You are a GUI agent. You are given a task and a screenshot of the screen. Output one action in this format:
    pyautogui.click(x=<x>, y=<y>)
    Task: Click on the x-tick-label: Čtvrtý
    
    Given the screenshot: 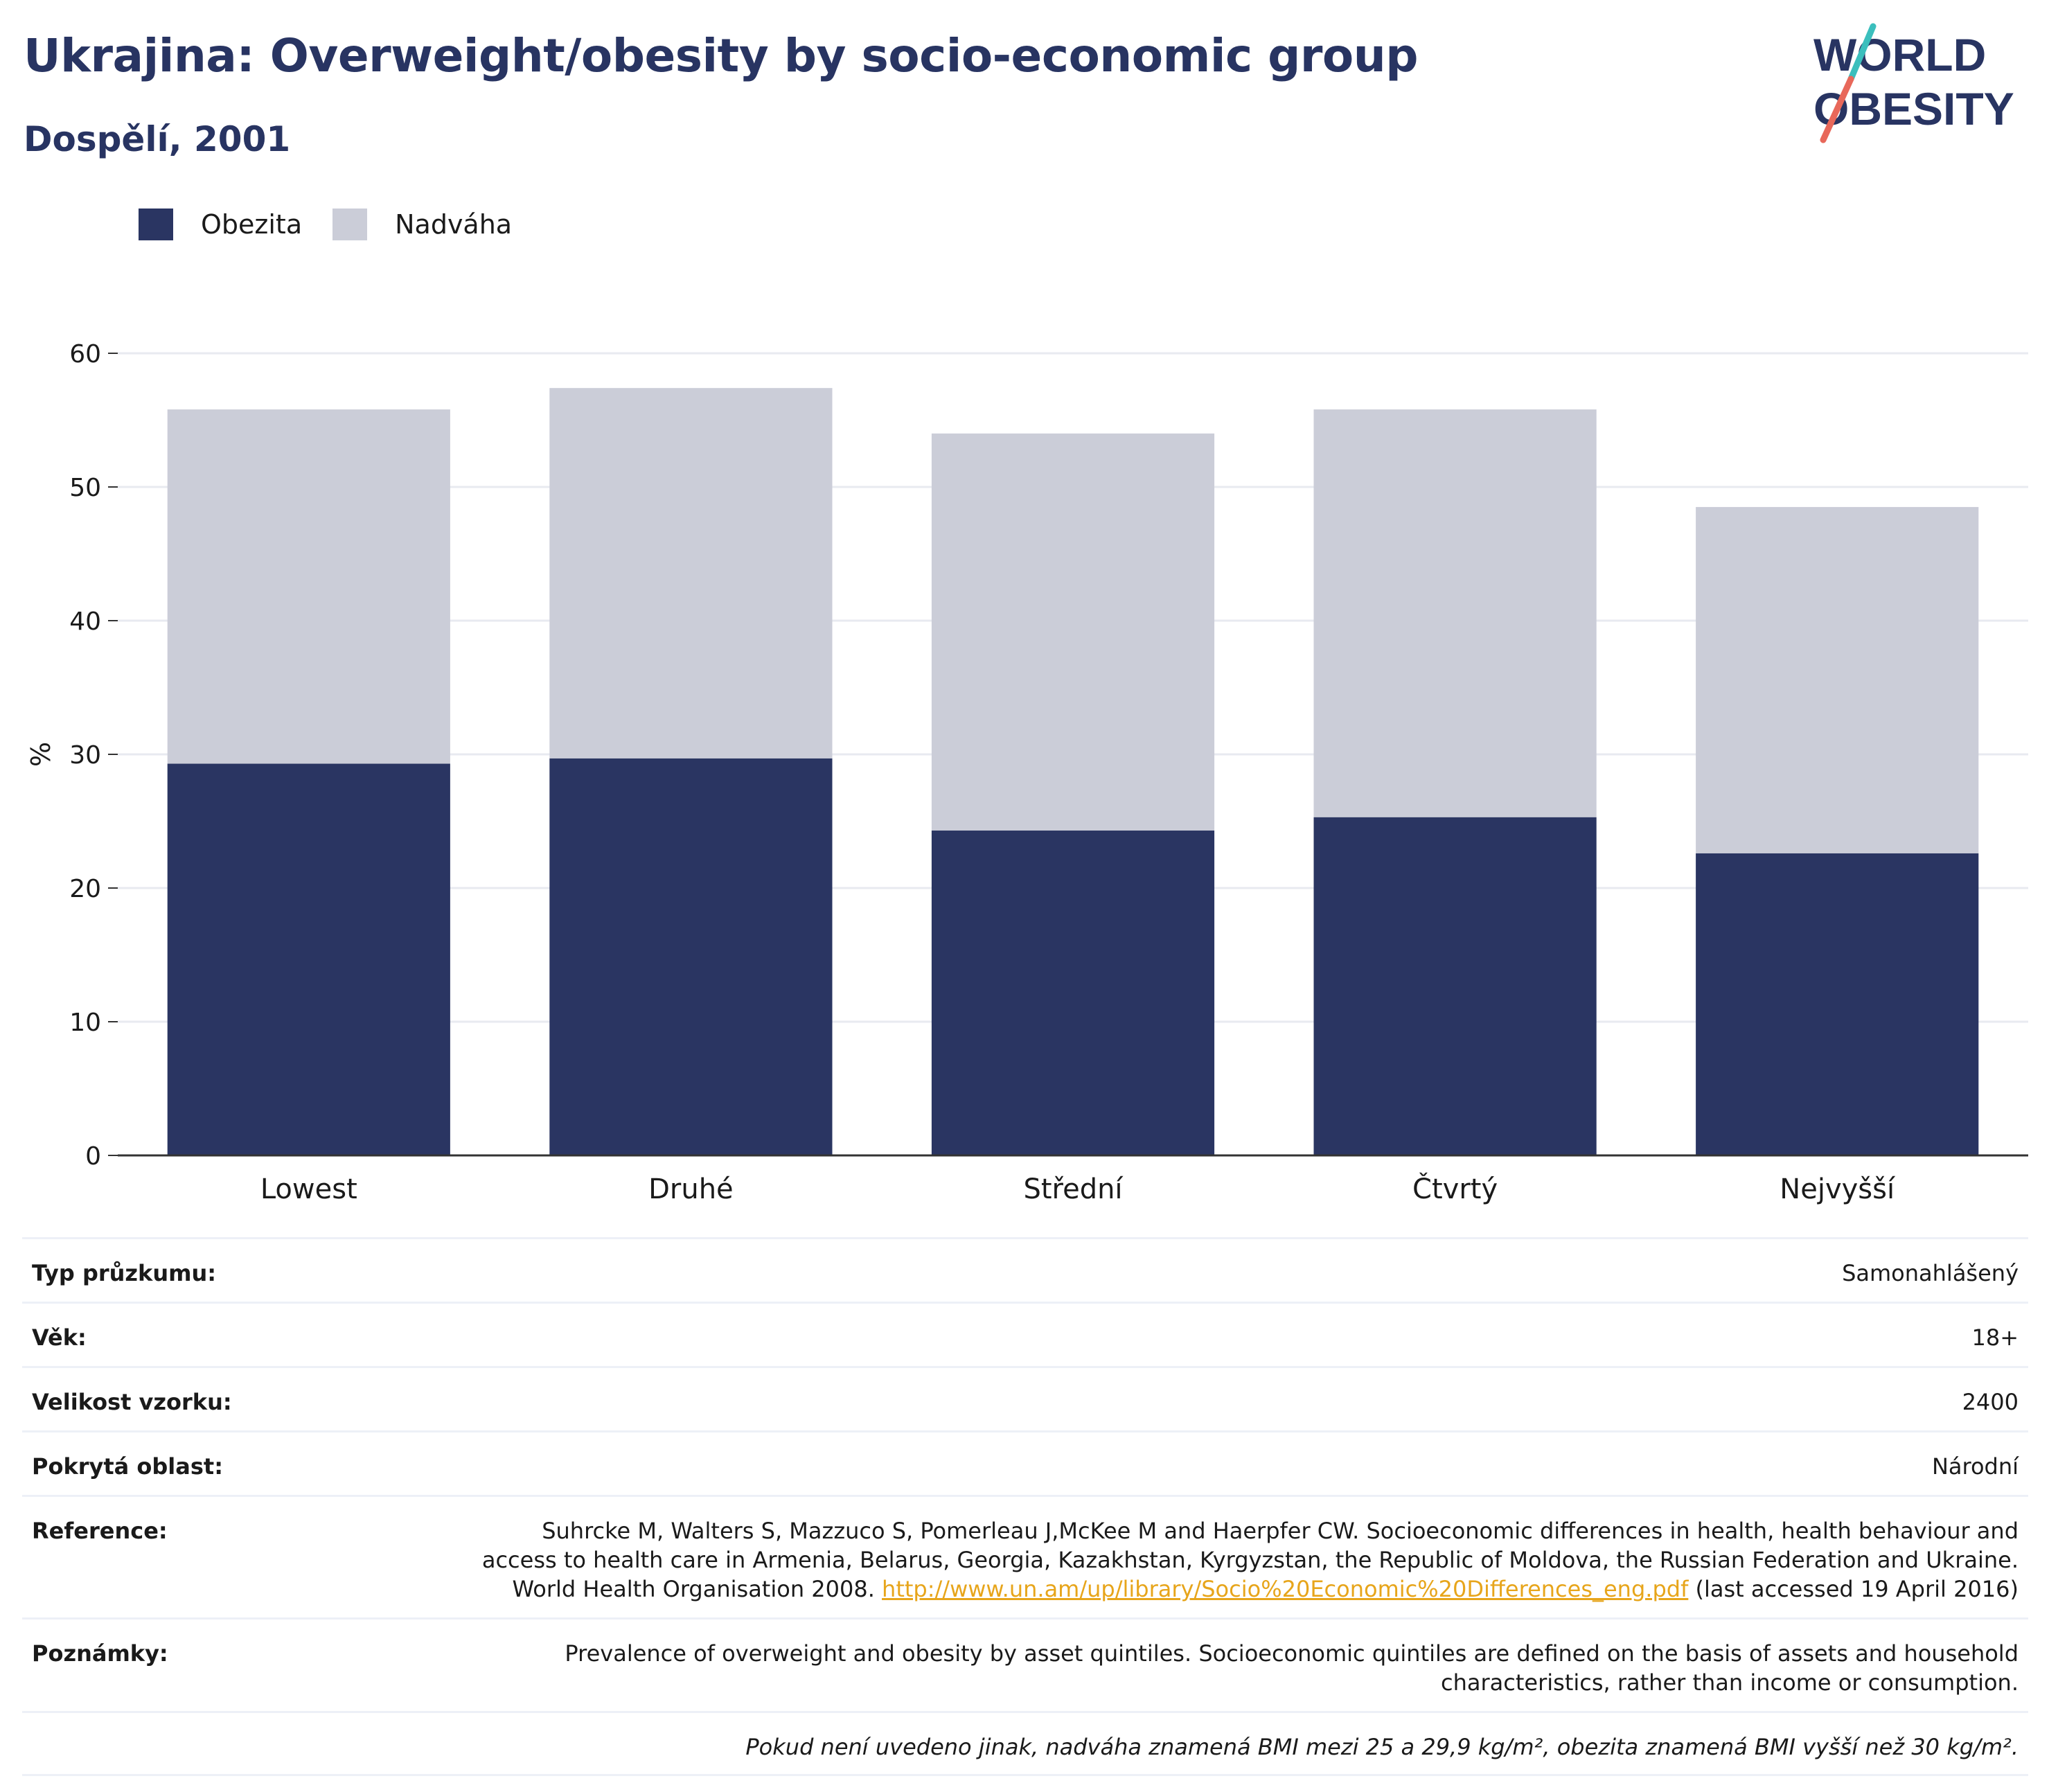 What is the action you would take?
    pyautogui.click(x=1455, y=1188)
    